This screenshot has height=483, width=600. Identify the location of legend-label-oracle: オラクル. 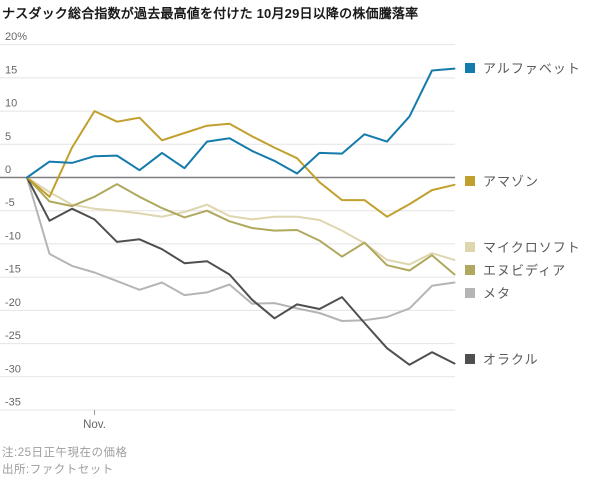
(511, 359).